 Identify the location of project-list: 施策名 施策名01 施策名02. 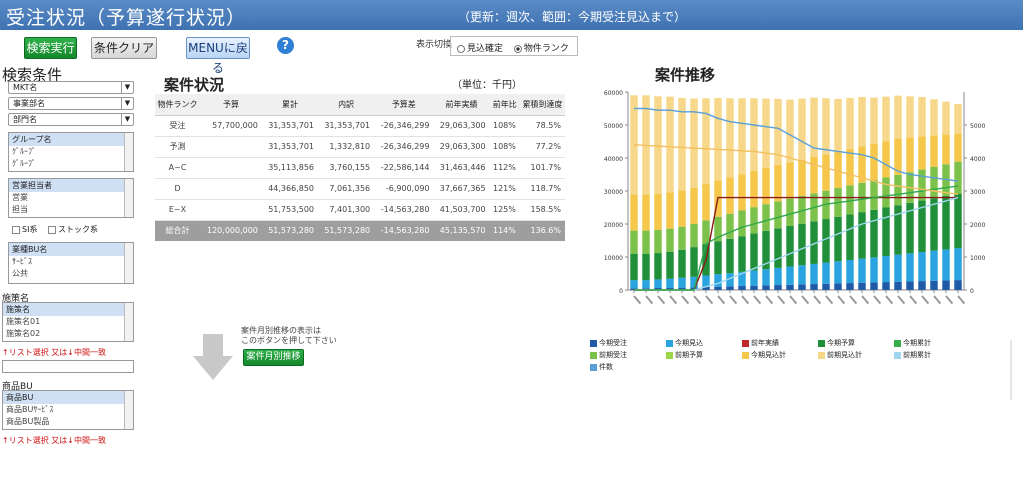
(68, 322).